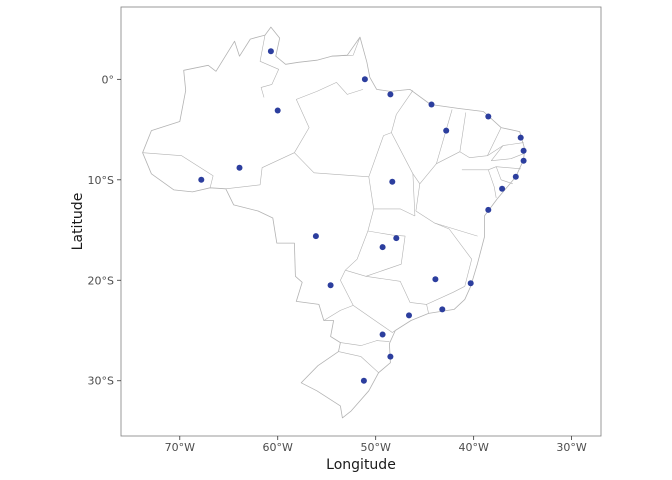 The image size is (672, 480). Describe the element at coordinates (473, 447) in the screenshot. I see `x-tick-label: 40°W` at that location.